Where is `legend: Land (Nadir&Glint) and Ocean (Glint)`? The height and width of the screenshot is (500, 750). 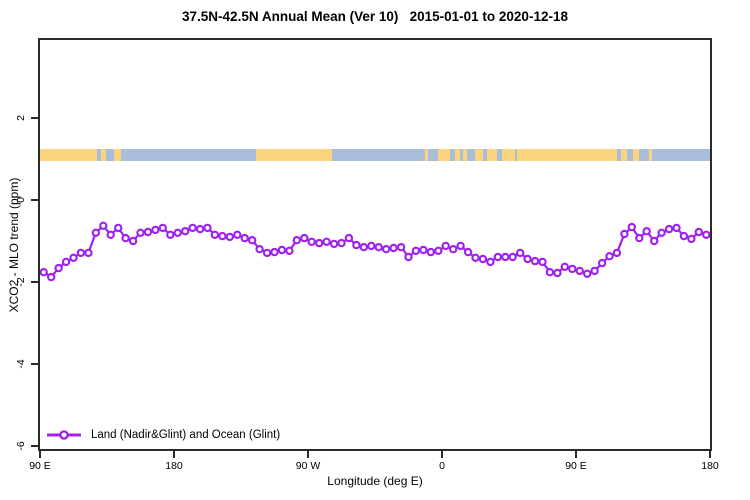
legend: Land (Nadir&Glint) and Ocean (Glint) is located at coordinates (163, 435).